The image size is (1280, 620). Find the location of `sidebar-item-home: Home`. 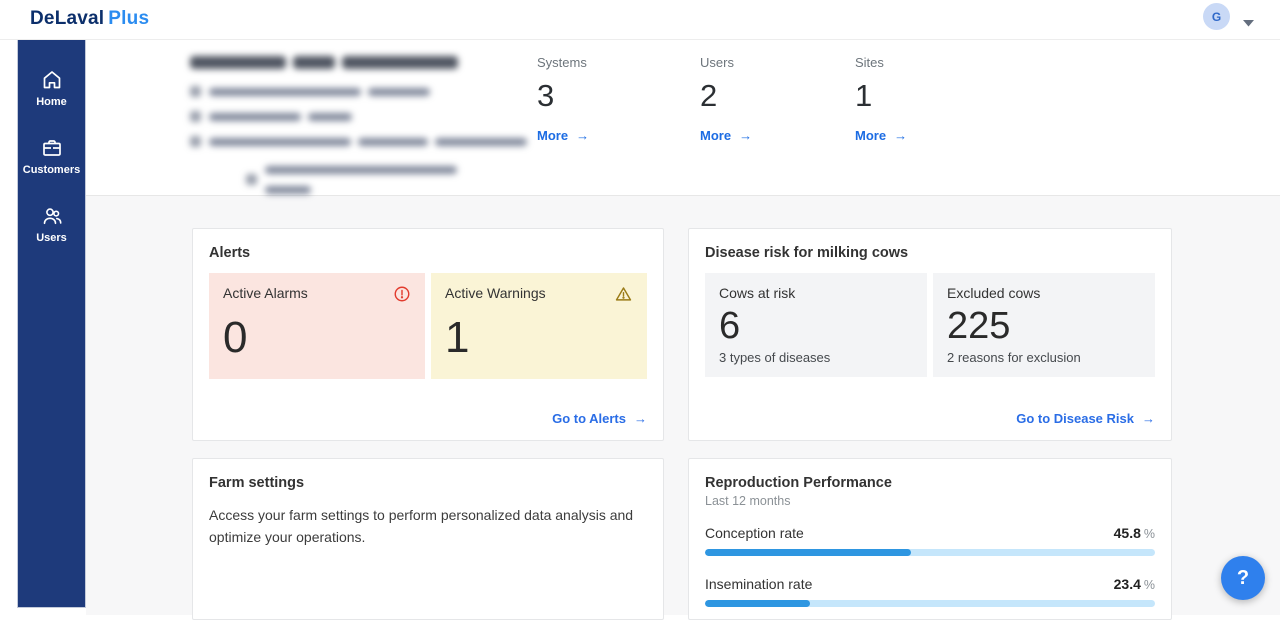

sidebar-item-home: Home is located at coordinates (51, 88).